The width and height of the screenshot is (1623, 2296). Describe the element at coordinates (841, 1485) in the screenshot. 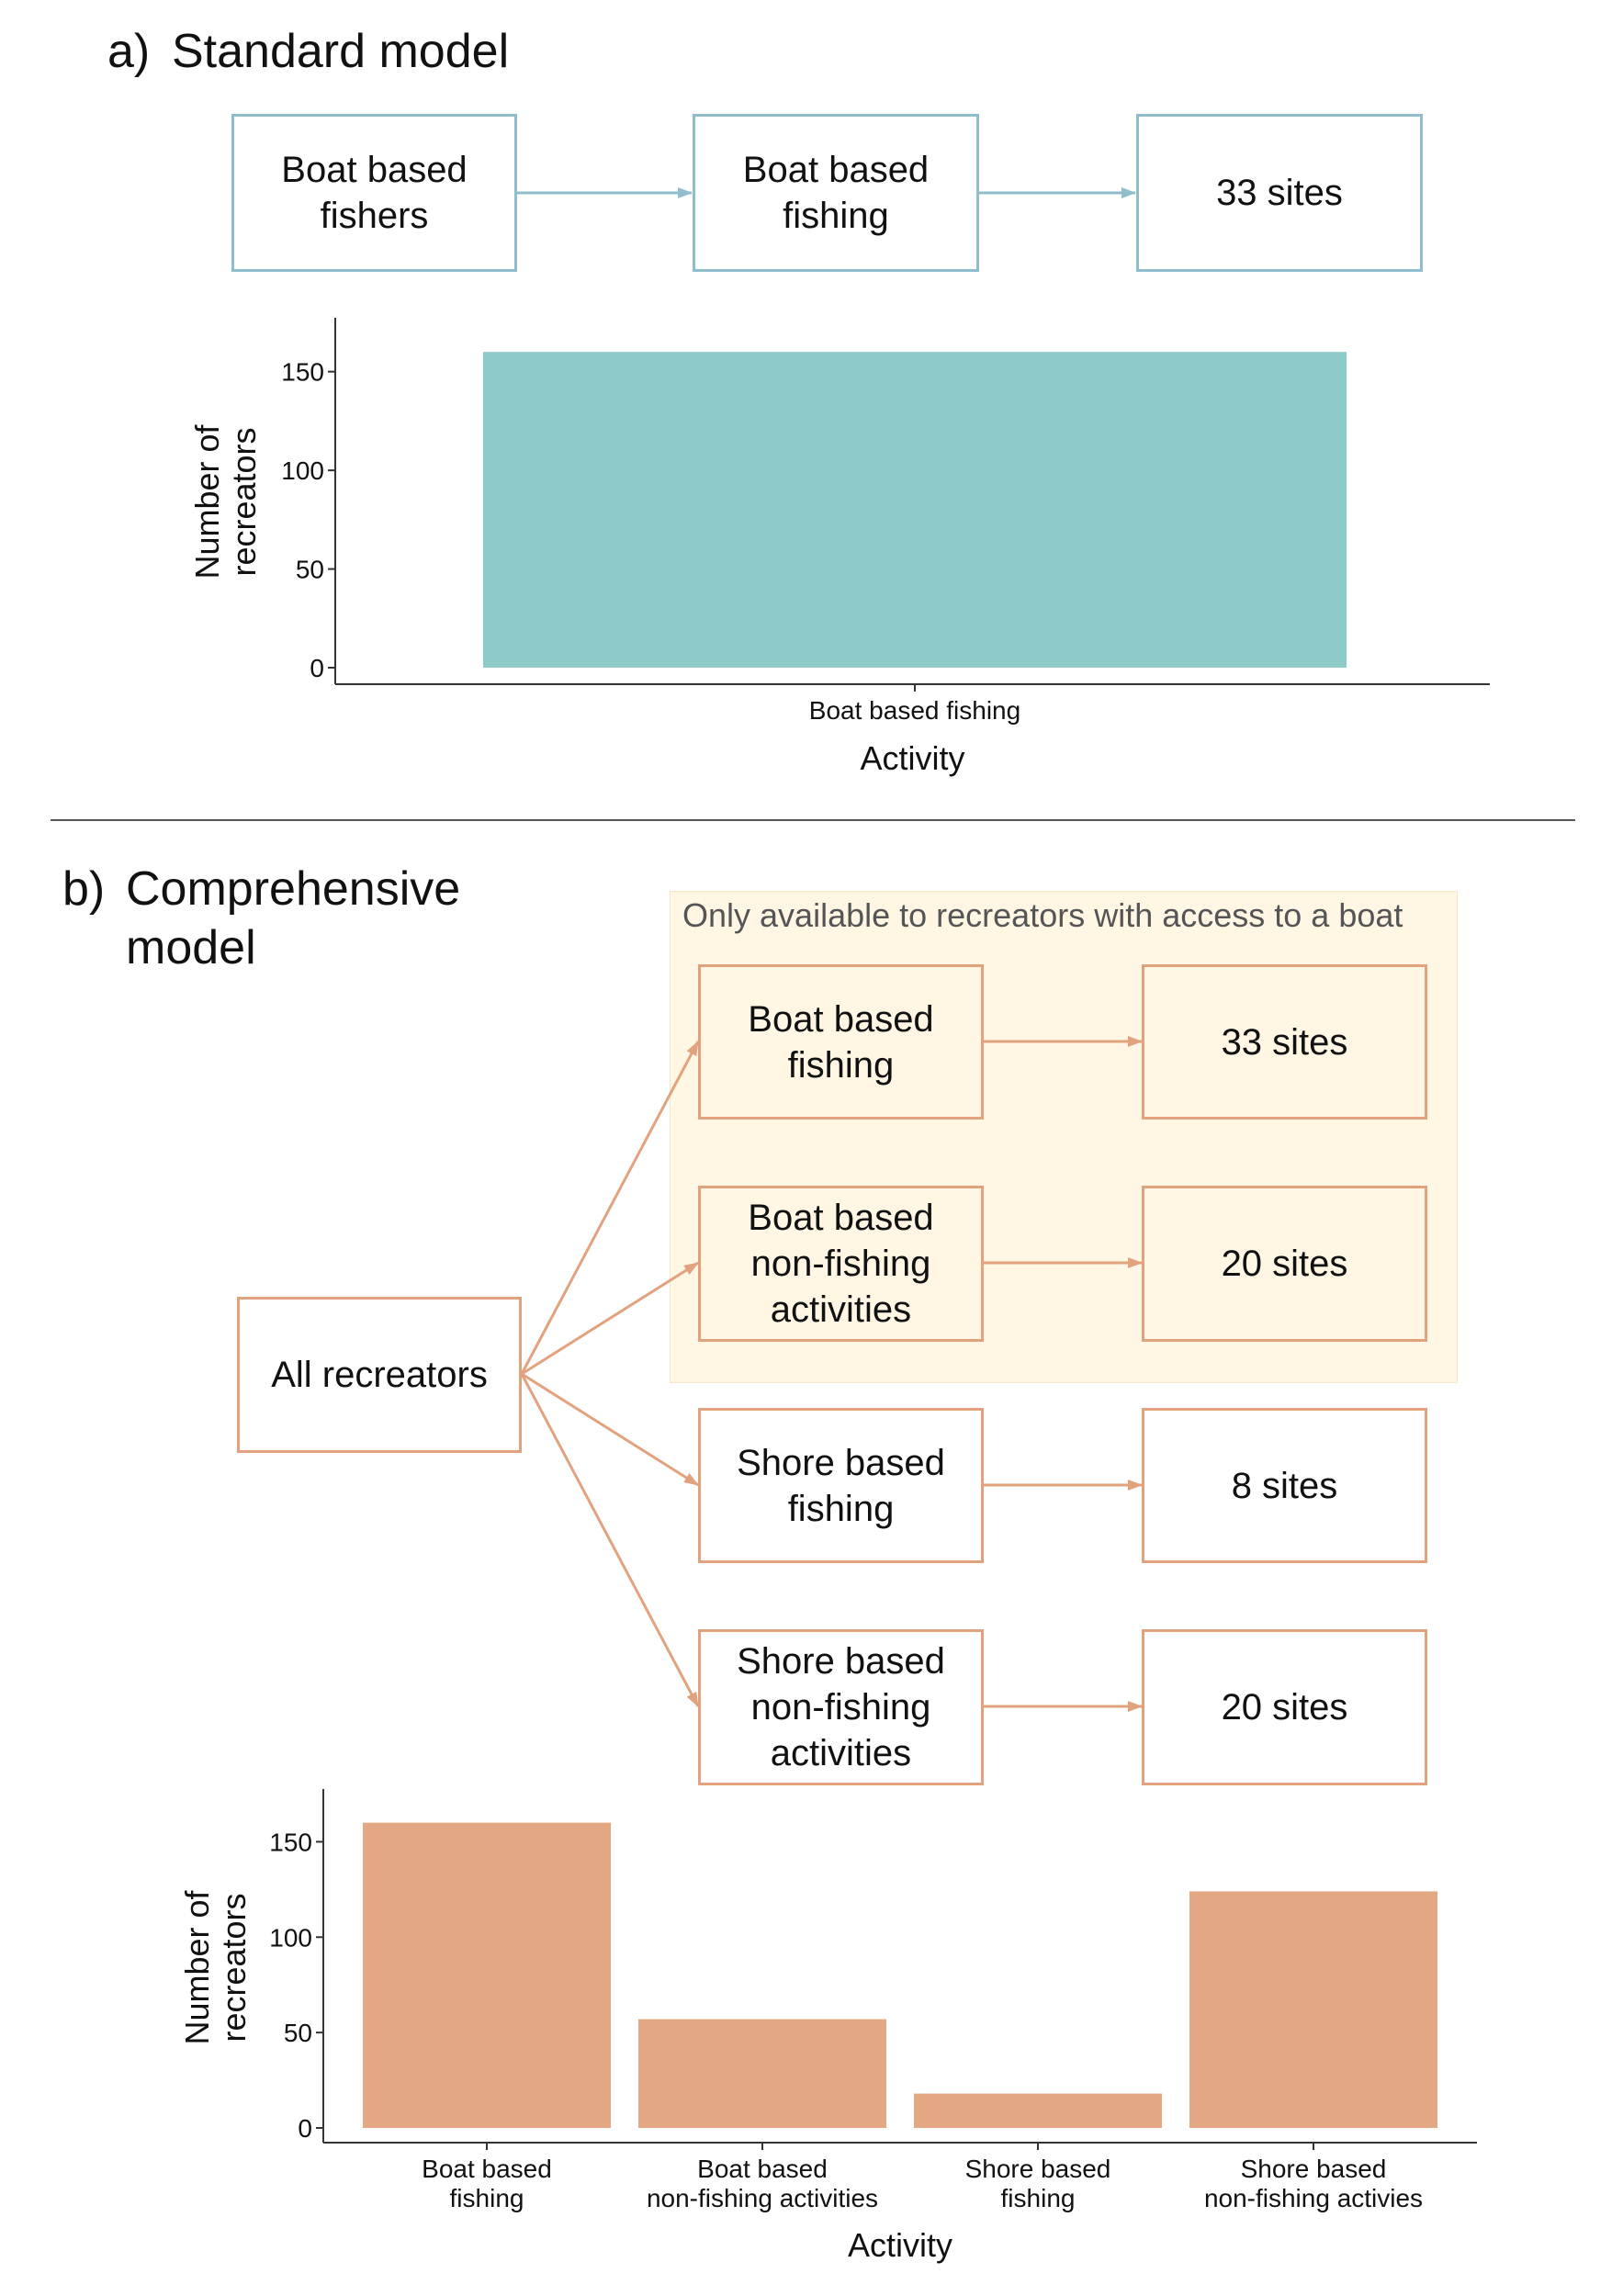

I see `box-shore-based-fishing: Shore based fishing` at that location.